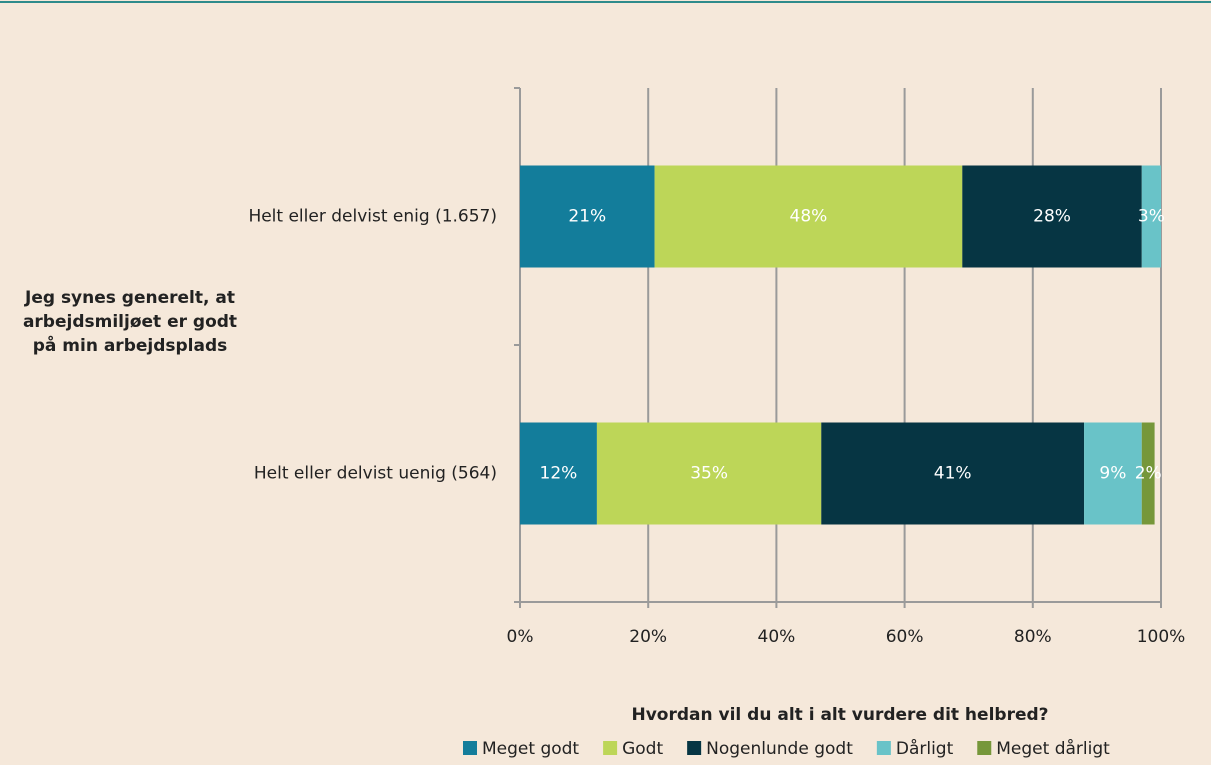 This screenshot has width=1211, height=765. Describe the element at coordinates (1053, 748) in the screenshot. I see `legend-label: Meget dårligt` at that location.